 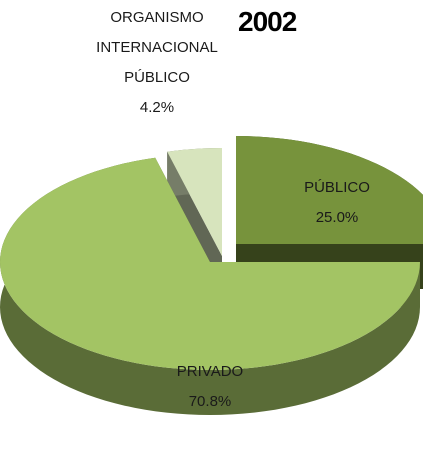 What do you see at coordinates (210, 401) in the screenshot?
I see `data-label-value: 70.8%` at bounding box center [210, 401].